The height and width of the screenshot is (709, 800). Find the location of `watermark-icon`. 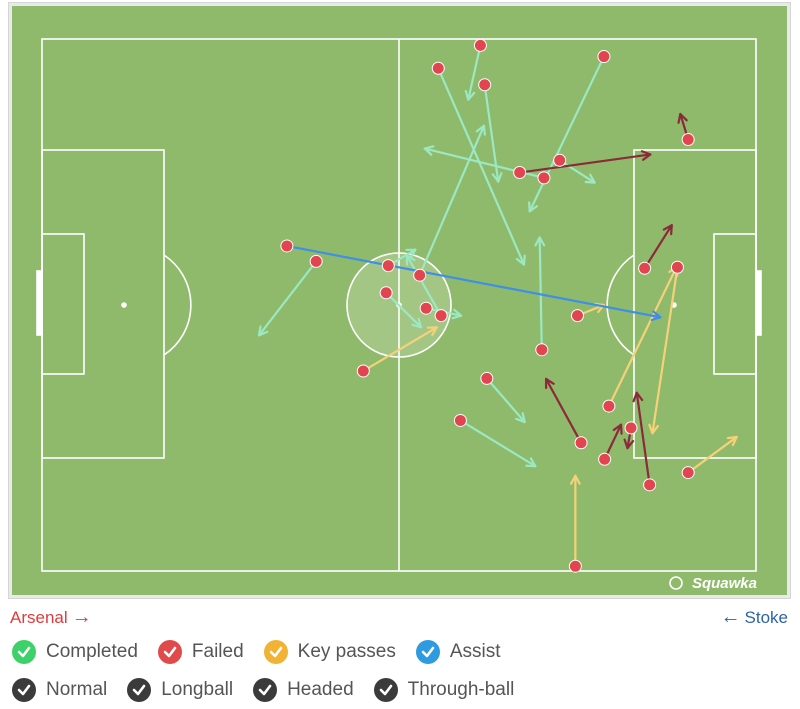

watermark-icon is located at coordinates (676, 583).